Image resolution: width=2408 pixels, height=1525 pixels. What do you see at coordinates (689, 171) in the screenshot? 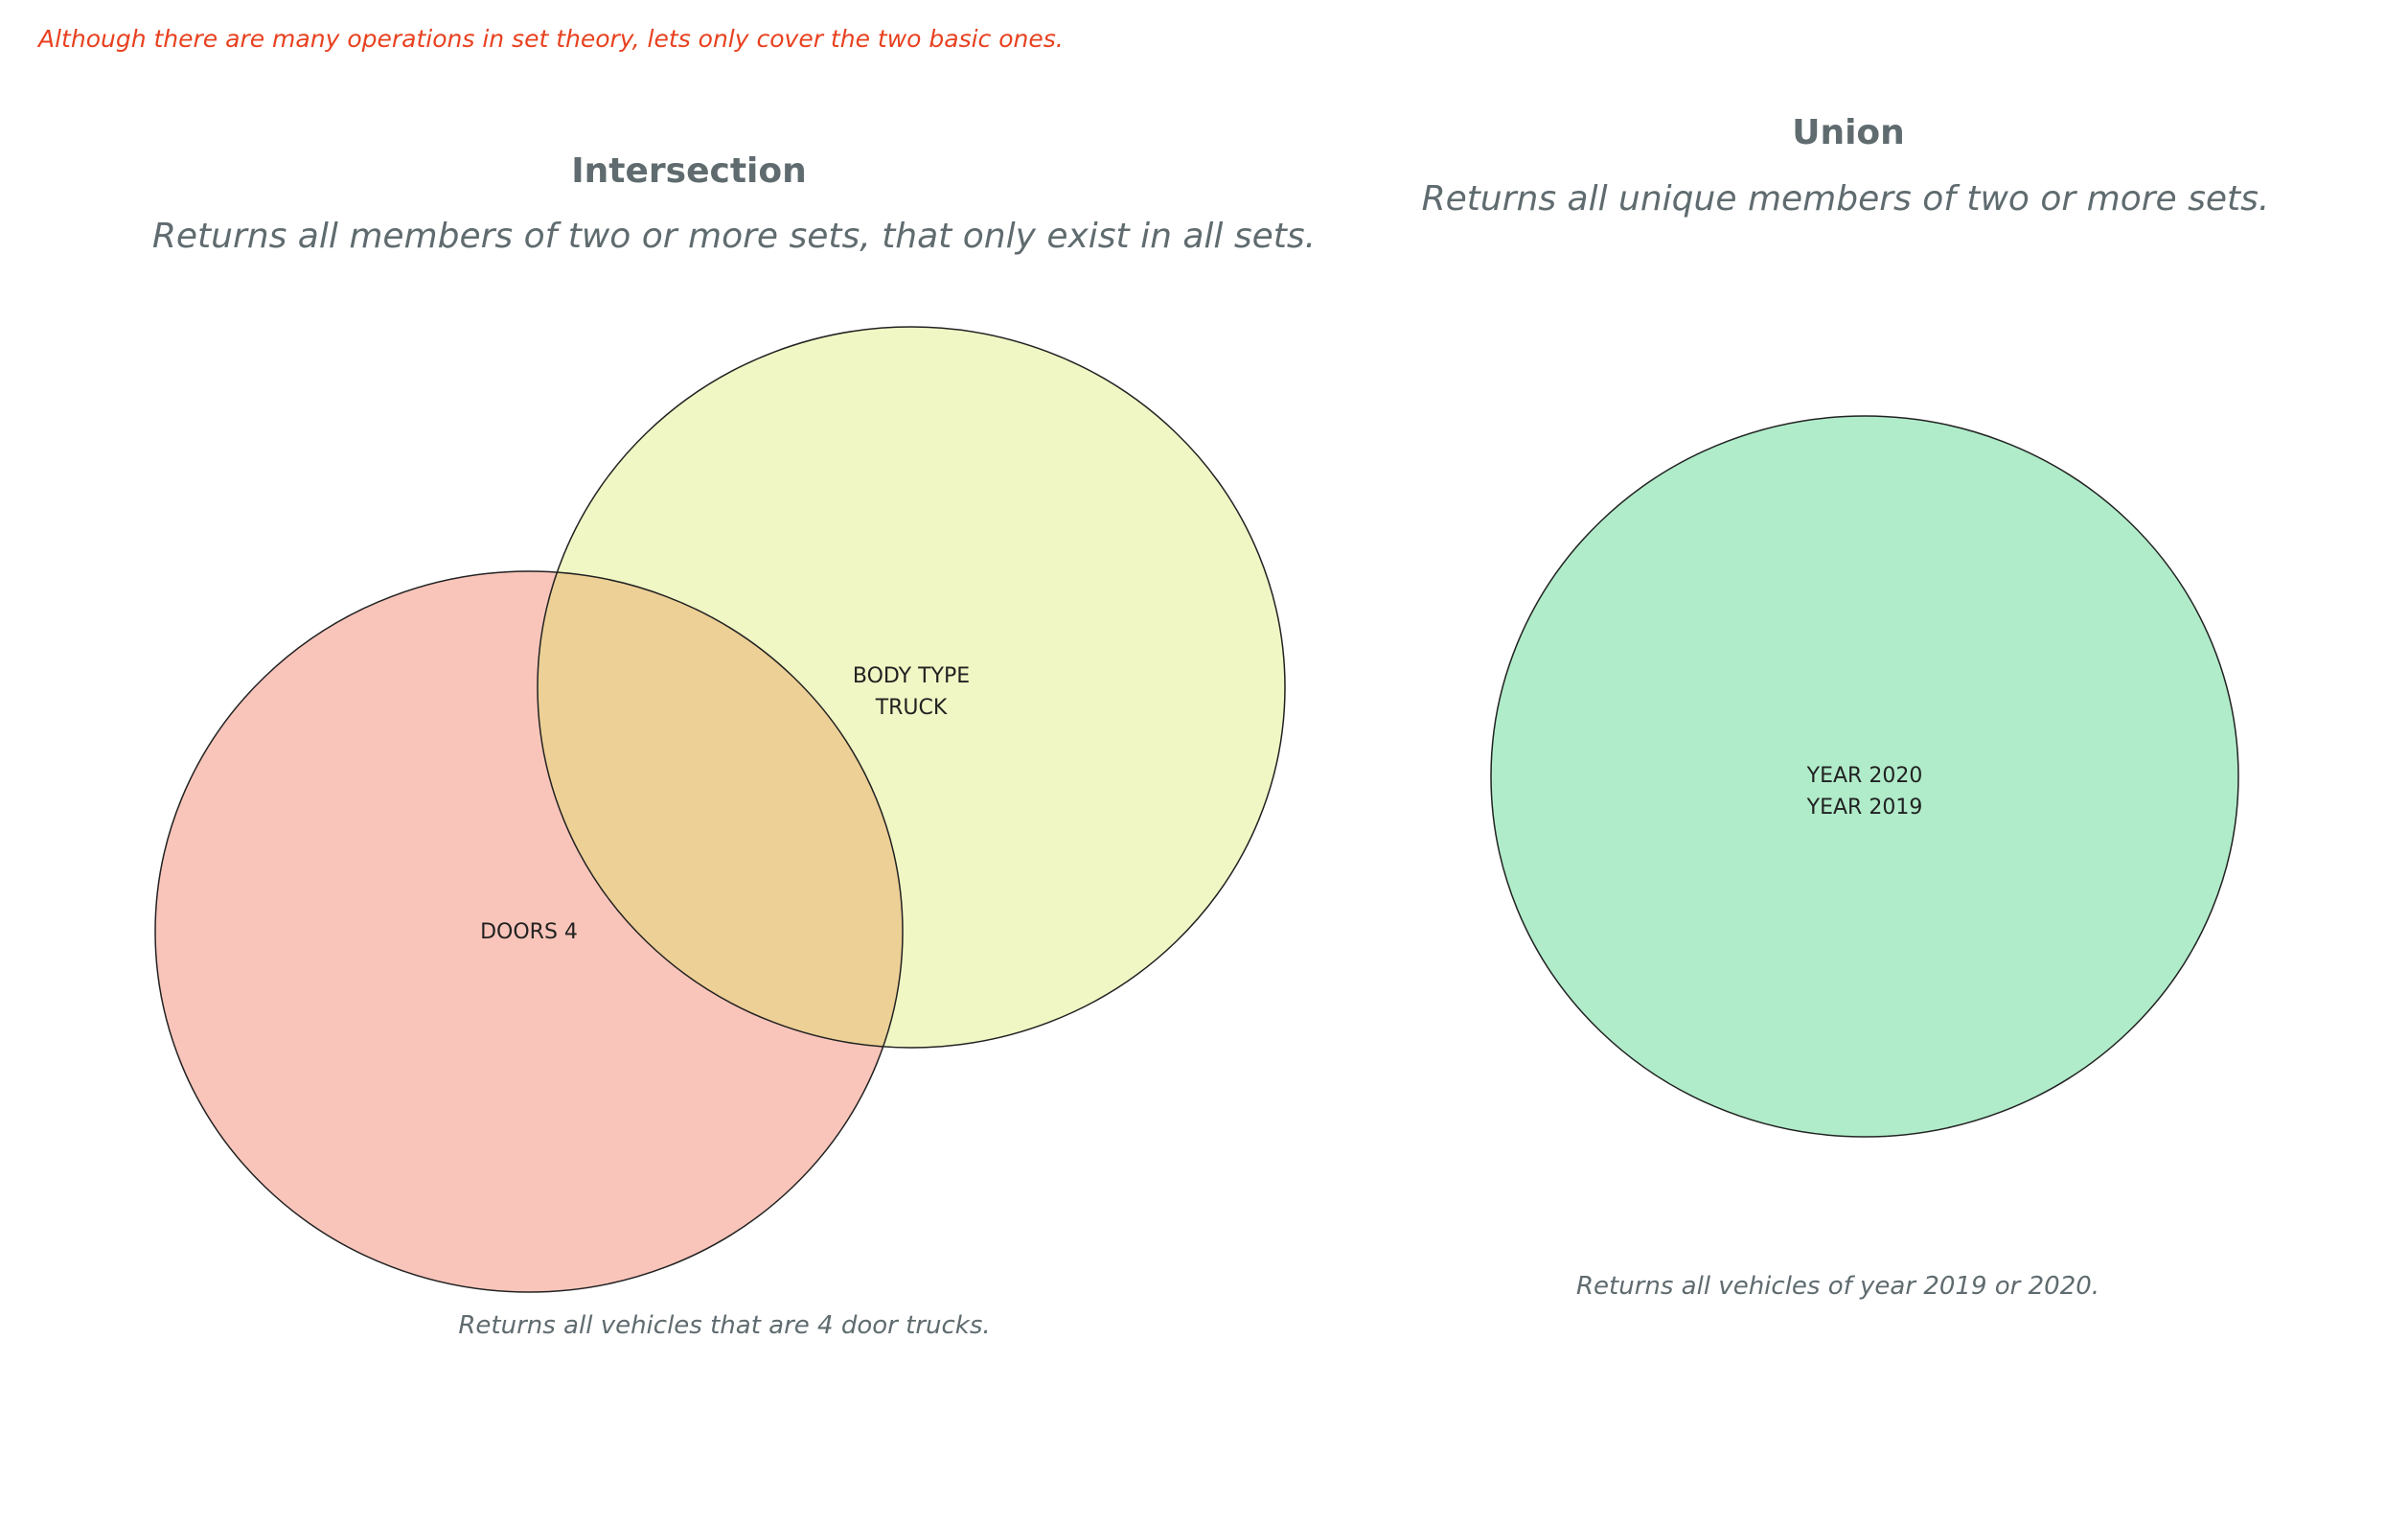
I see `intersection-title: Intersection` at bounding box center [689, 171].